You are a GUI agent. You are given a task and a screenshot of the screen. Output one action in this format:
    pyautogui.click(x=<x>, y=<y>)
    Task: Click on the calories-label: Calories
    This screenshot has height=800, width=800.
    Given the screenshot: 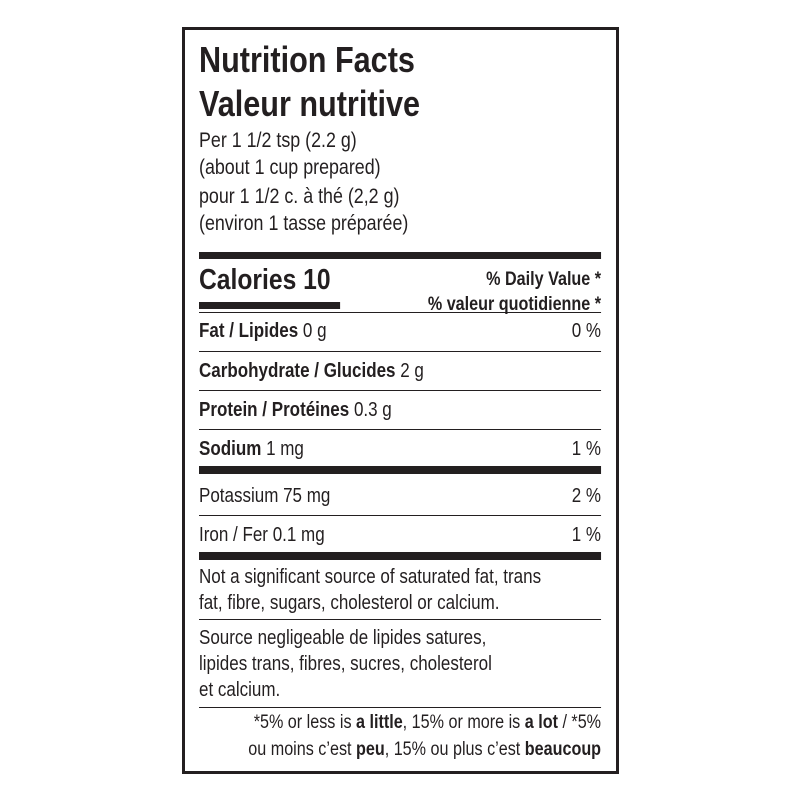 What is the action you would take?
    pyautogui.click(x=248, y=280)
    